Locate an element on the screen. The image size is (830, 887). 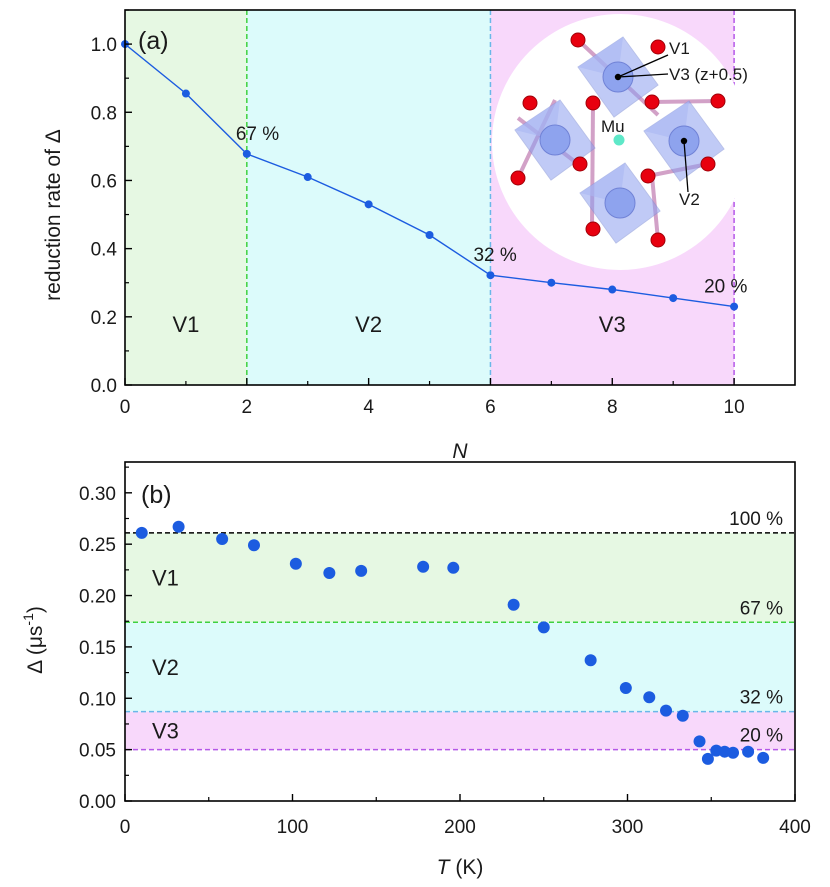
inset-label-v2: V2 is located at coordinates (689, 199).